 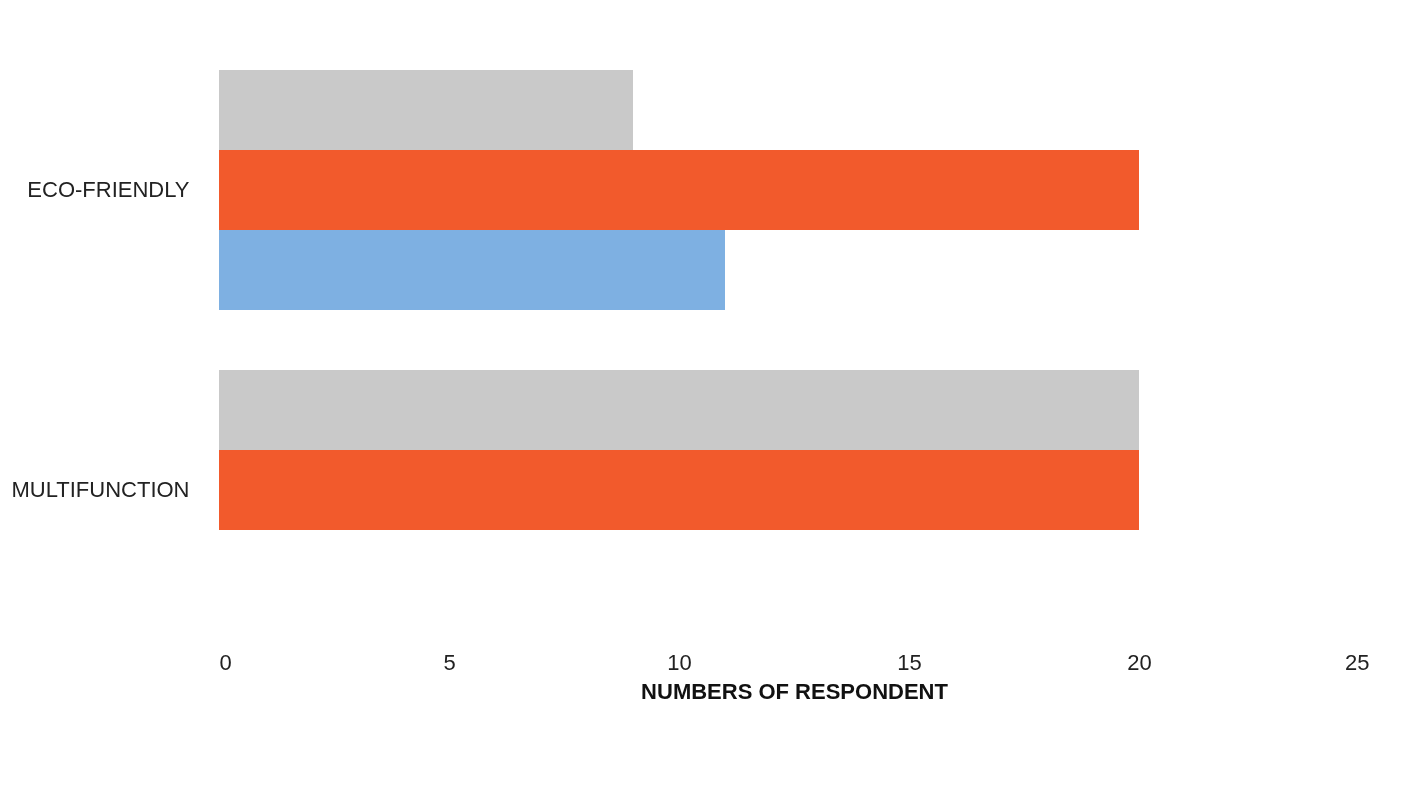 What do you see at coordinates (100, 489) in the screenshot?
I see `y-tick-label: MULTIFUNCTION` at bounding box center [100, 489].